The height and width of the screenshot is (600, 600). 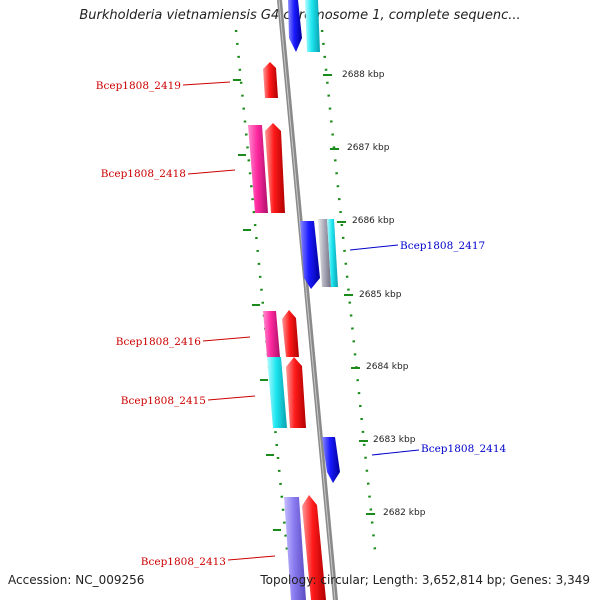 I want to click on left-dotted-boundary, so click(x=262, y=295).